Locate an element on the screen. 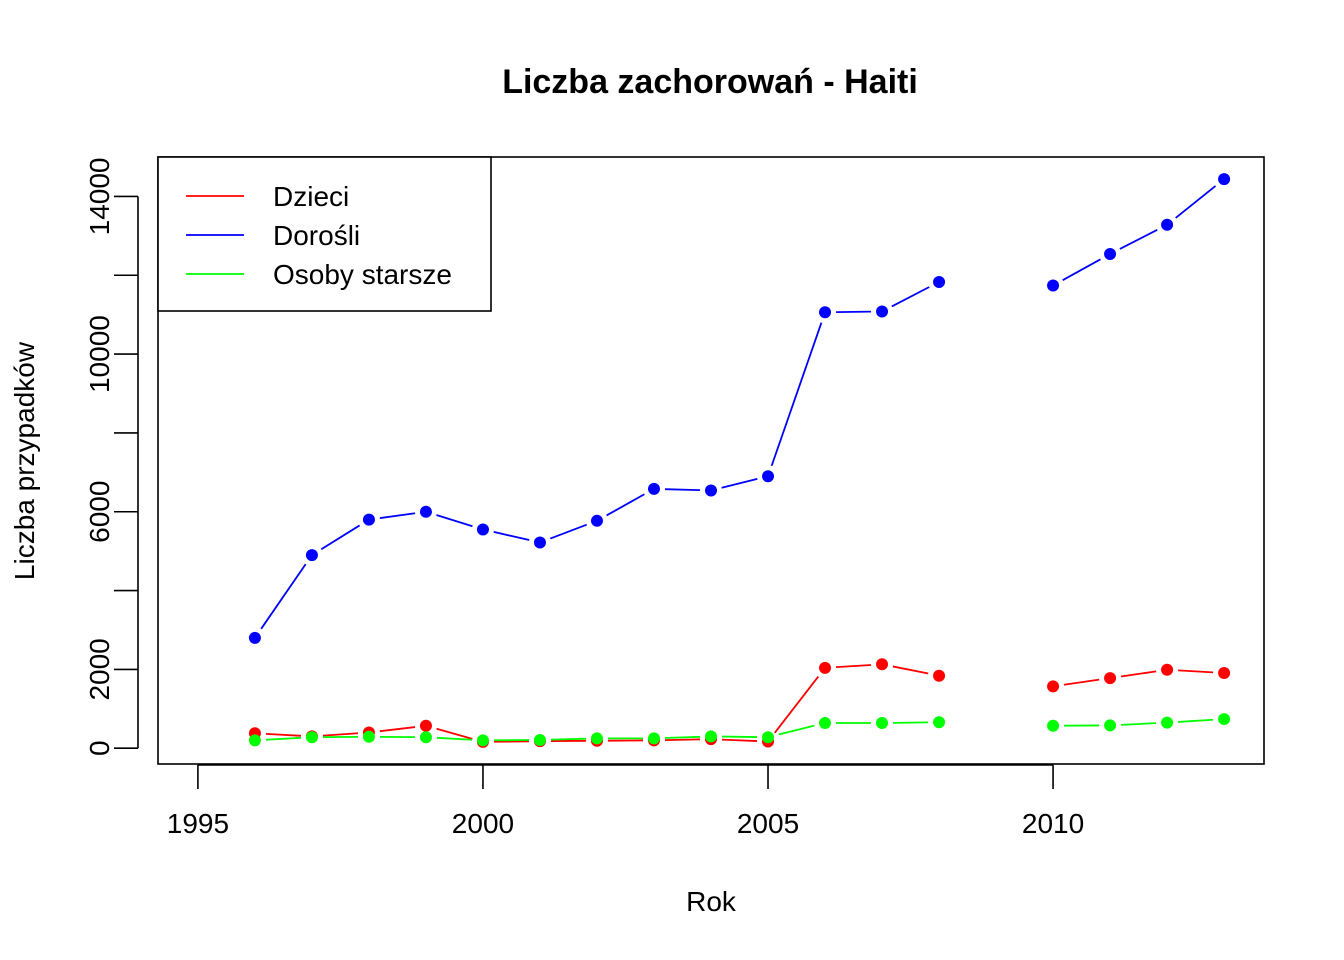 This screenshot has width=1344, height=960. y-axis: 0 2000 6000 10000 14000 is located at coordinates (111, 456).